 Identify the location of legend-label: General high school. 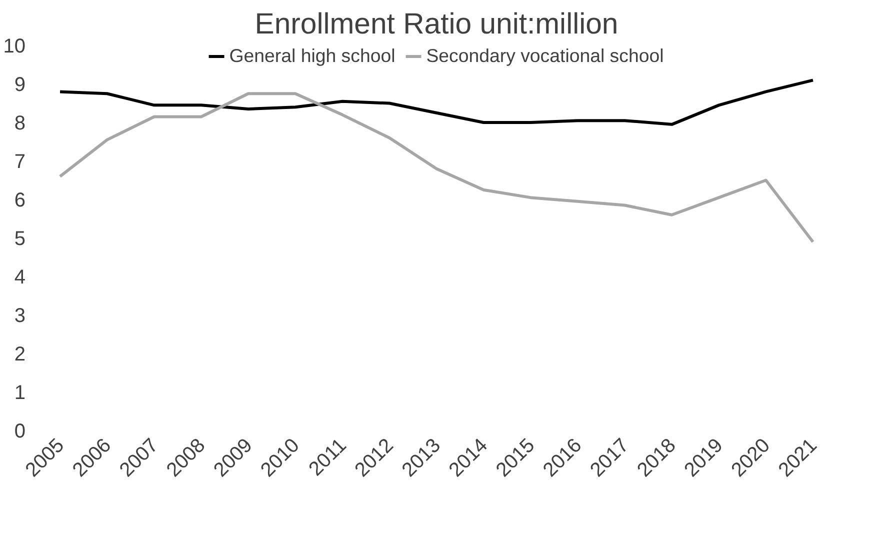
(312, 56).